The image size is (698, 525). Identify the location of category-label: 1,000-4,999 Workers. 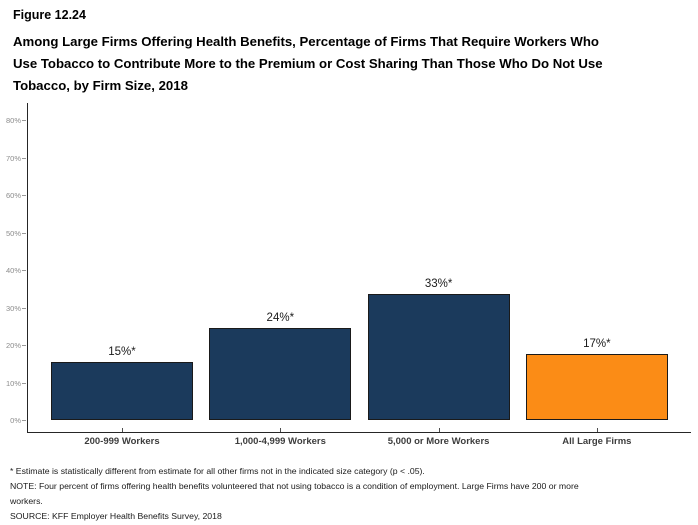
(280, 441).